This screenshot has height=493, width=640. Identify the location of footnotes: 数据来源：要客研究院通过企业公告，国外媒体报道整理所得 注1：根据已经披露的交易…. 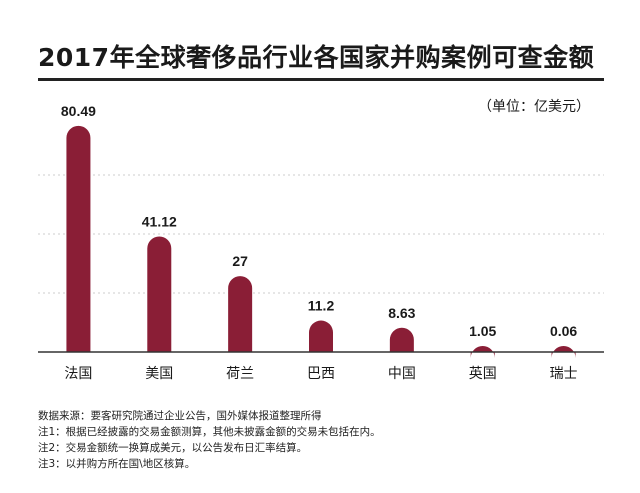
(209, 440).